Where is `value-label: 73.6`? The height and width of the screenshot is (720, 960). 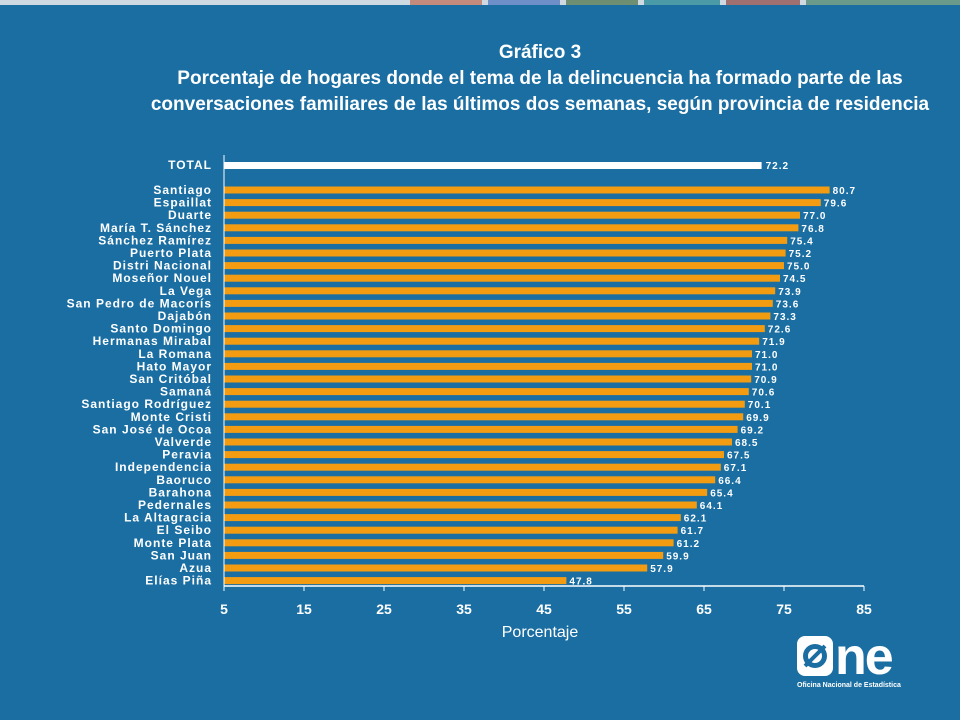 value-label: 73.6 is located at coordinates (787, 304).